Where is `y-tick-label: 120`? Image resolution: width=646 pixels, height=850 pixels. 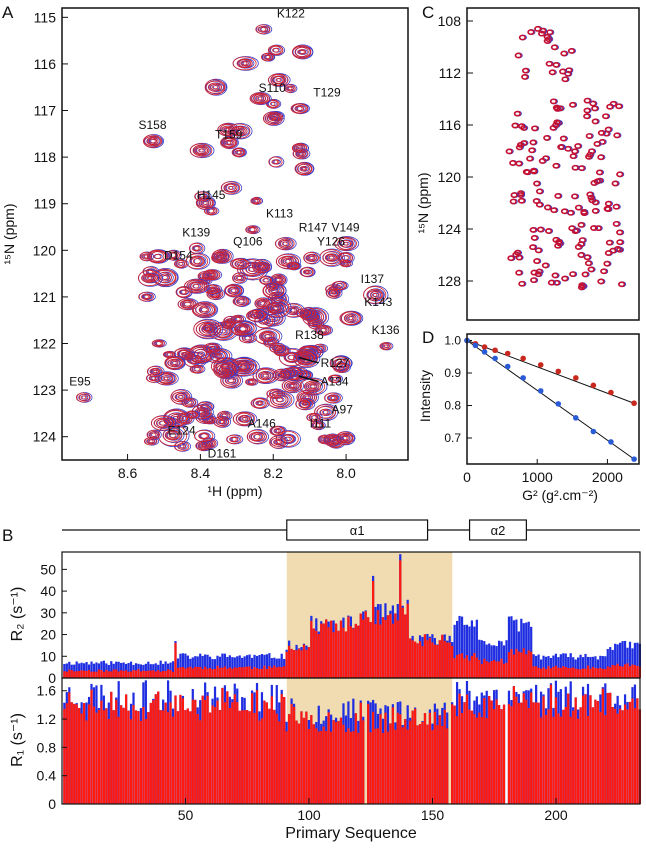
y-tick-label: 120 is located at coordinates (45, 250).